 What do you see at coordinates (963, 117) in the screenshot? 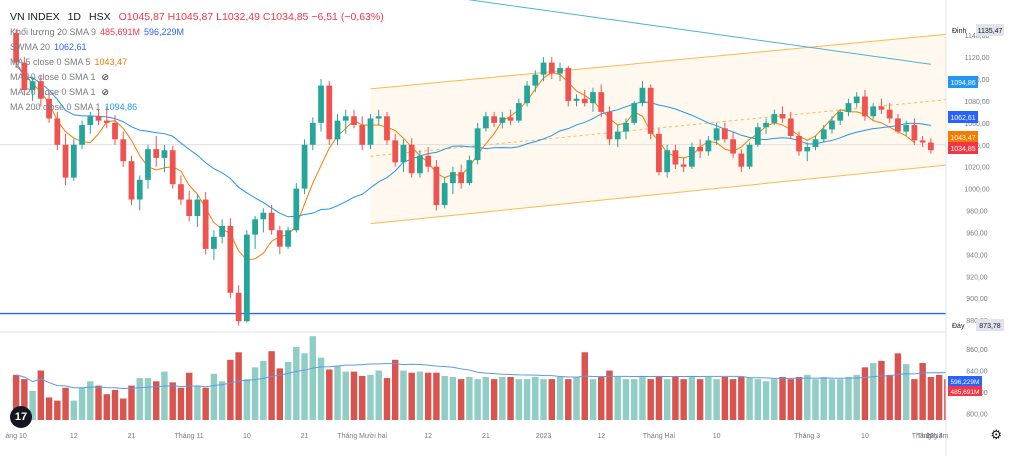
I see `price-badge-box` at bounding box center [963, 117].